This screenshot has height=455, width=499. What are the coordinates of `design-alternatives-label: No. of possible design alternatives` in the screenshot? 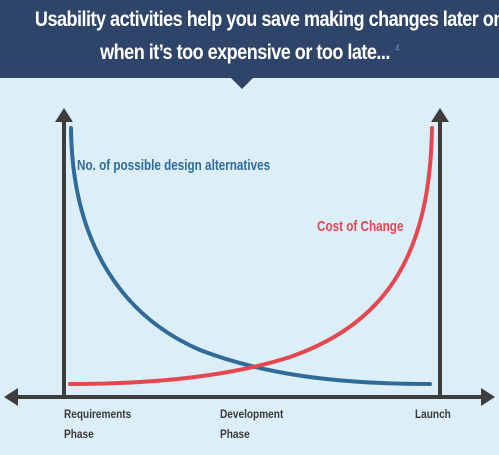 It's located at (174, 165).